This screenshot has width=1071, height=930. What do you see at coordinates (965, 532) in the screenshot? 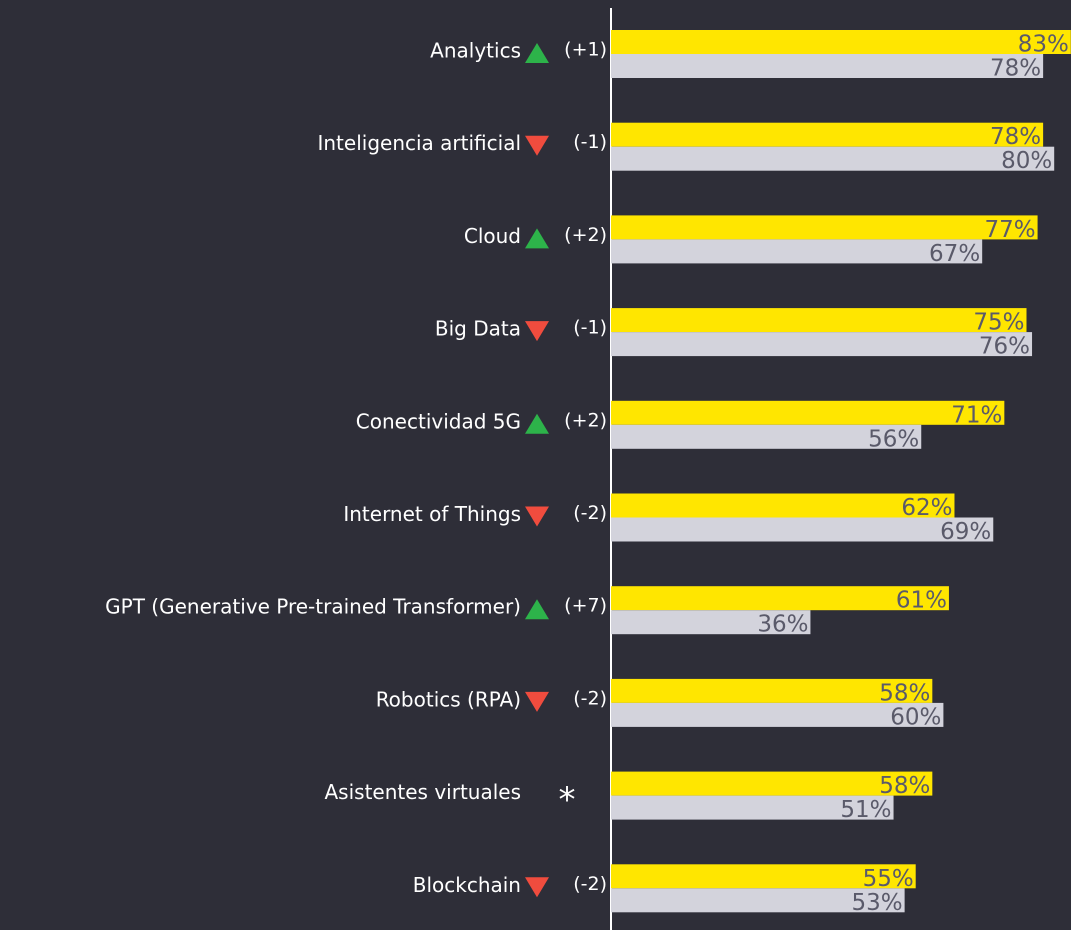
I see `value-label: 69%` at bounding box center [965, 532].